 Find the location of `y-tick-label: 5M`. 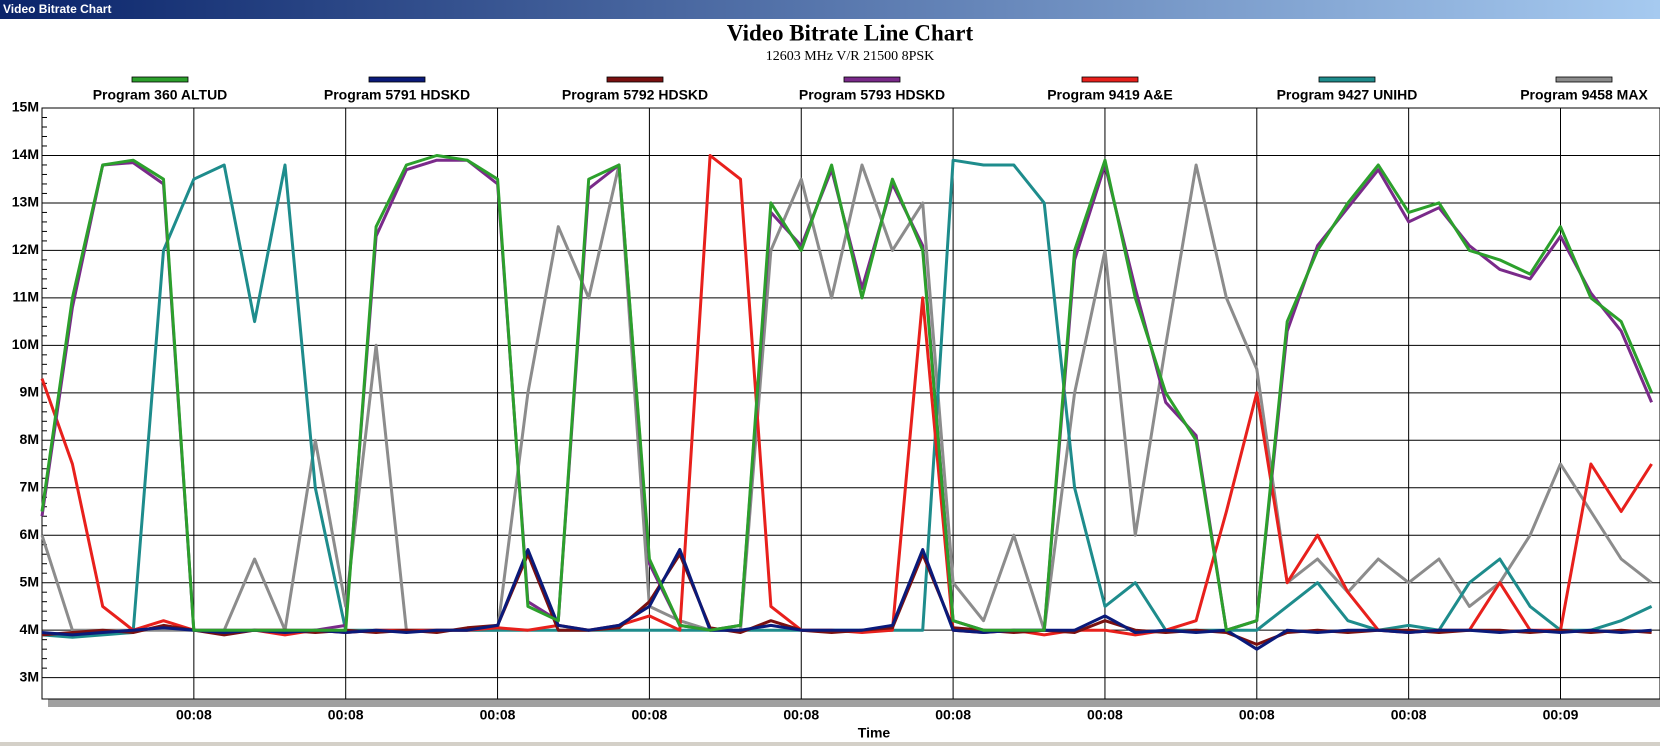

y-tick-label: 5M is located at coordinates (29, 581).